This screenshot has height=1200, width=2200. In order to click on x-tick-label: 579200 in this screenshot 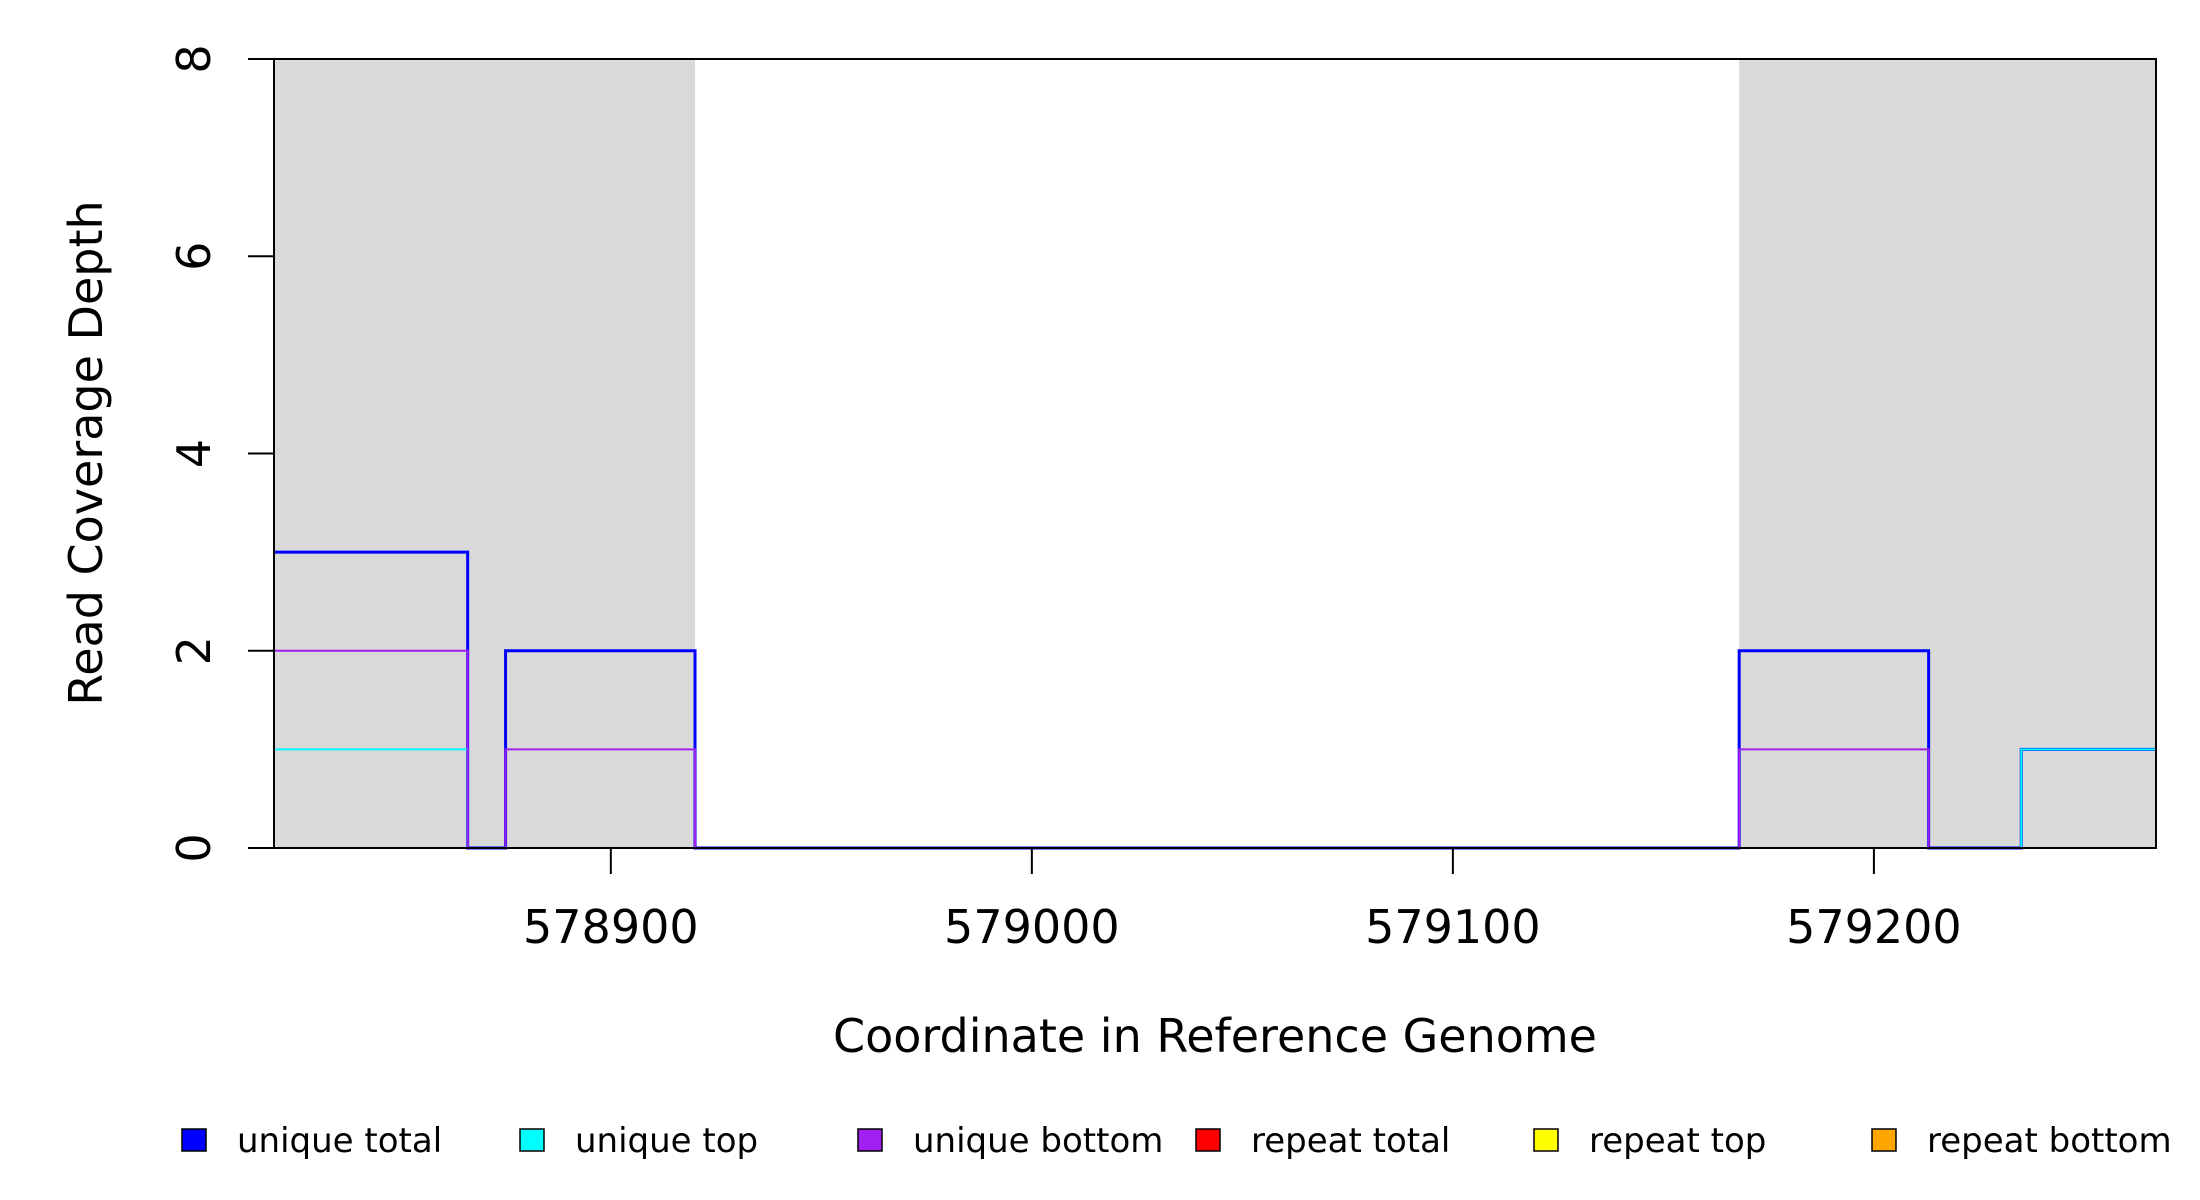, I will do `click(1874, 927)`.